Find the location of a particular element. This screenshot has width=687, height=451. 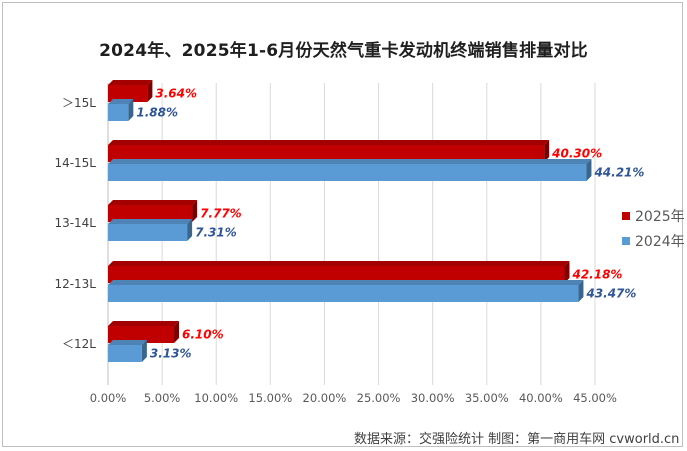

legend-item-2024: 2024年 is located at coordinates (653, 241).